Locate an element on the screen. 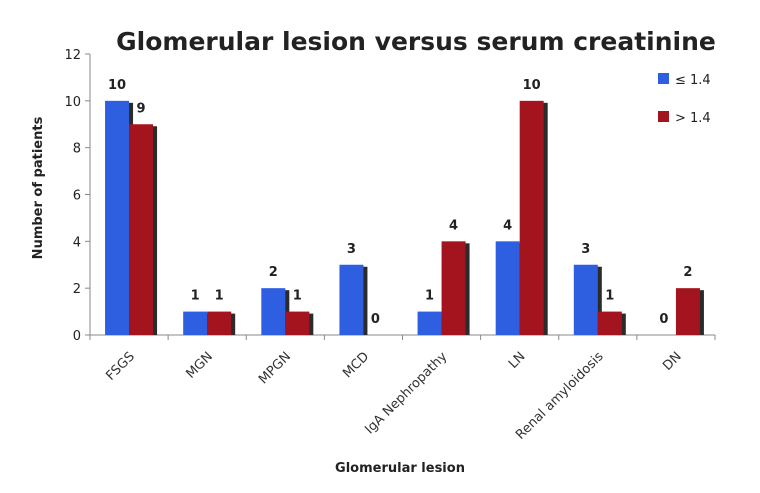 The height and width of the screenshot is (493, 760). data-label: 9 is located at coordinates (141, 108).